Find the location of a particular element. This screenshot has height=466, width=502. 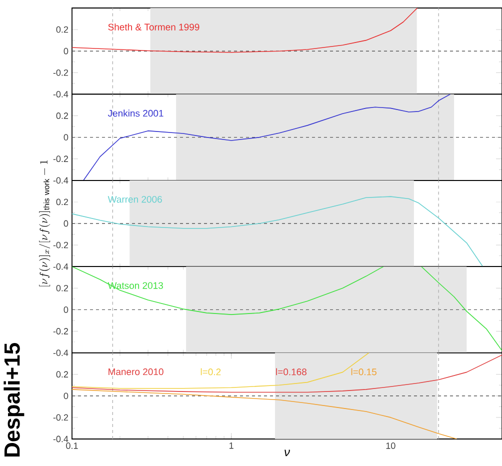

x-tick-label: 1 is located at coordinates (232, 445).